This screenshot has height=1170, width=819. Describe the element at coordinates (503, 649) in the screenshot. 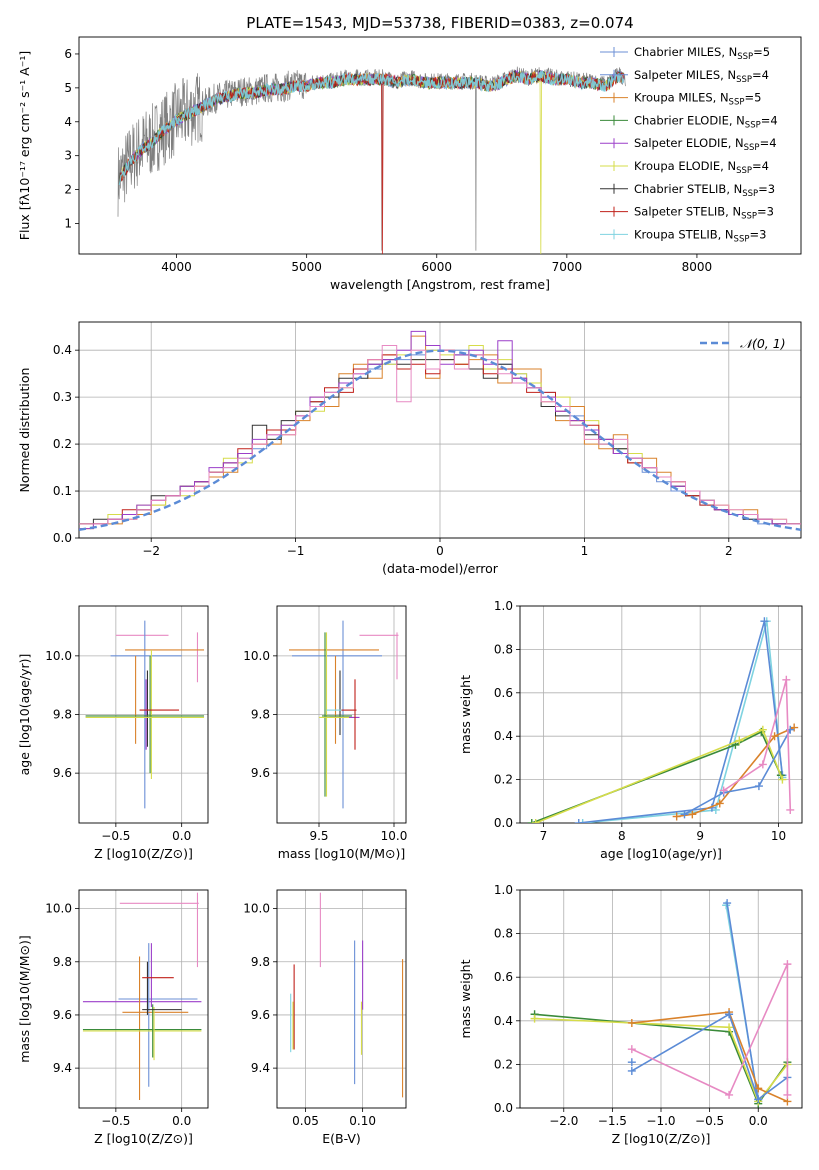

I see `y-tick-label: 0.8` at that location.